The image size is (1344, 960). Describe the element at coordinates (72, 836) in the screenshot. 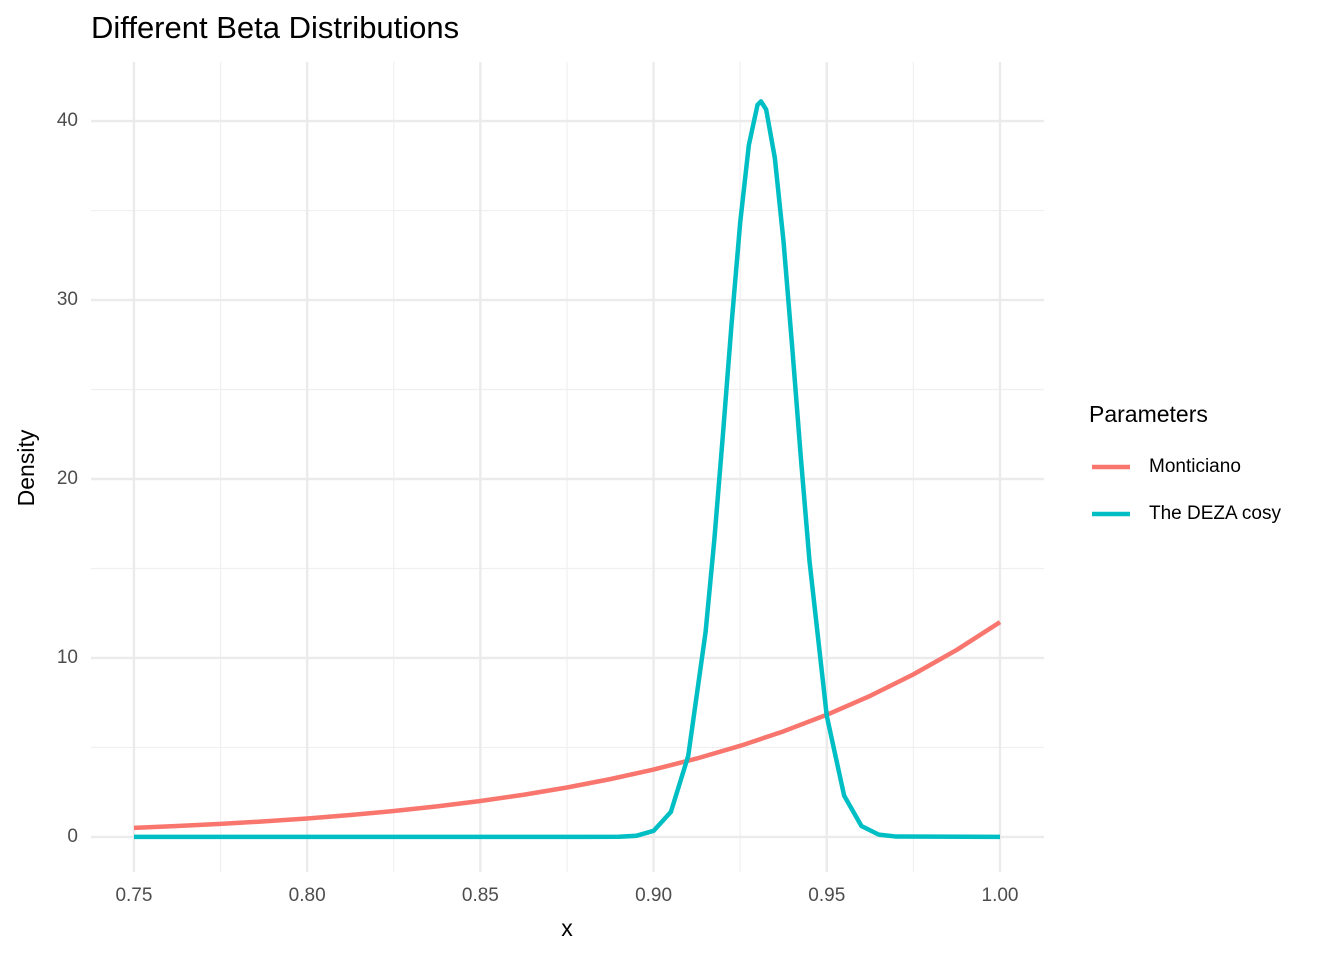

I see `y-tick-label: 0` at that location.